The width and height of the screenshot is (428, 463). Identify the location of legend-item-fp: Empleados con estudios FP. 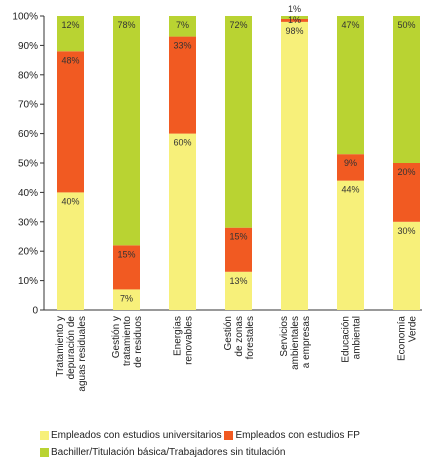
(292, 435).